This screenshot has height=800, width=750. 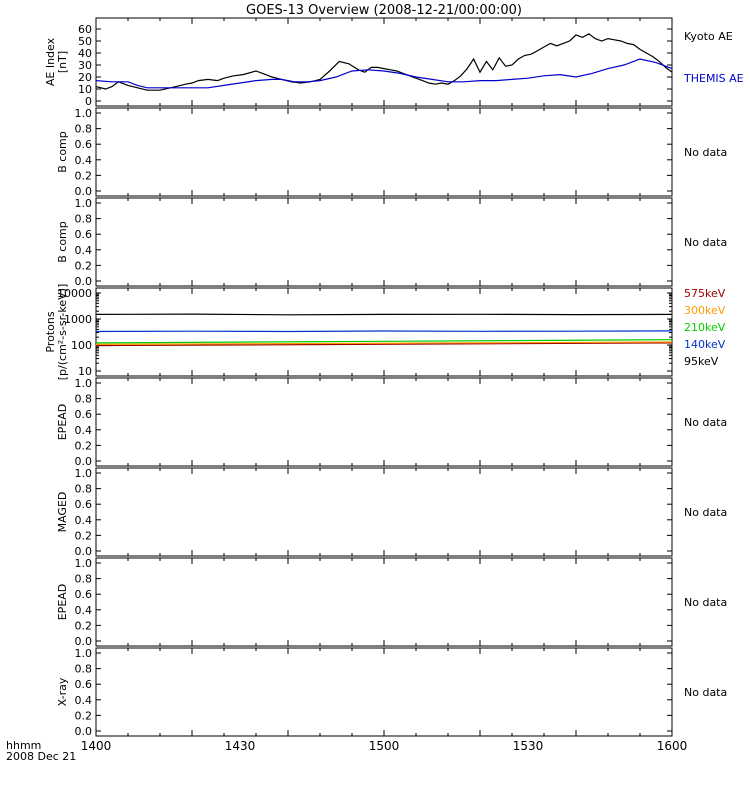 I want to click on y-tick-label: 0, so click(x=88, y=101).